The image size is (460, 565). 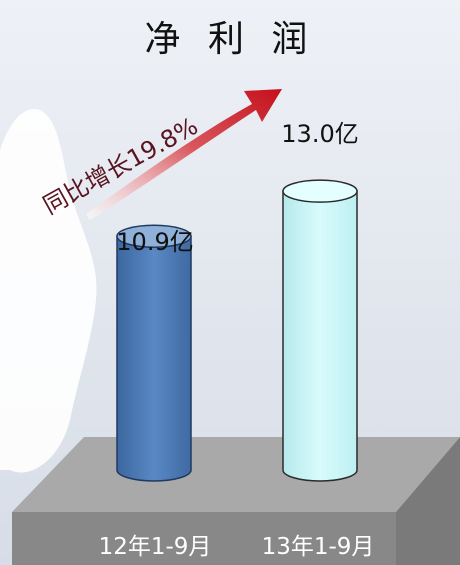 I want to click on bar-value-label-2: 13.0亿, so click(x=320, y=131).